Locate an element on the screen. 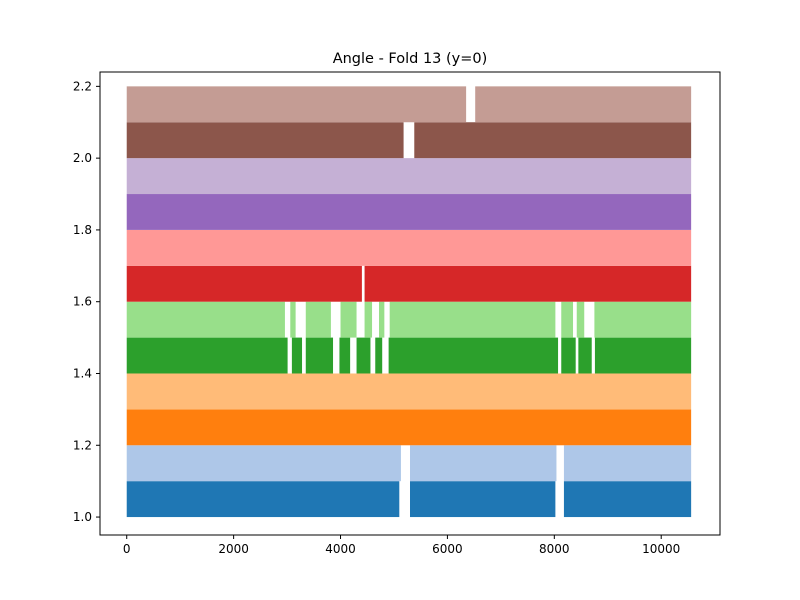  x-tick-label: 10000 is located at coordinates (661, 549).